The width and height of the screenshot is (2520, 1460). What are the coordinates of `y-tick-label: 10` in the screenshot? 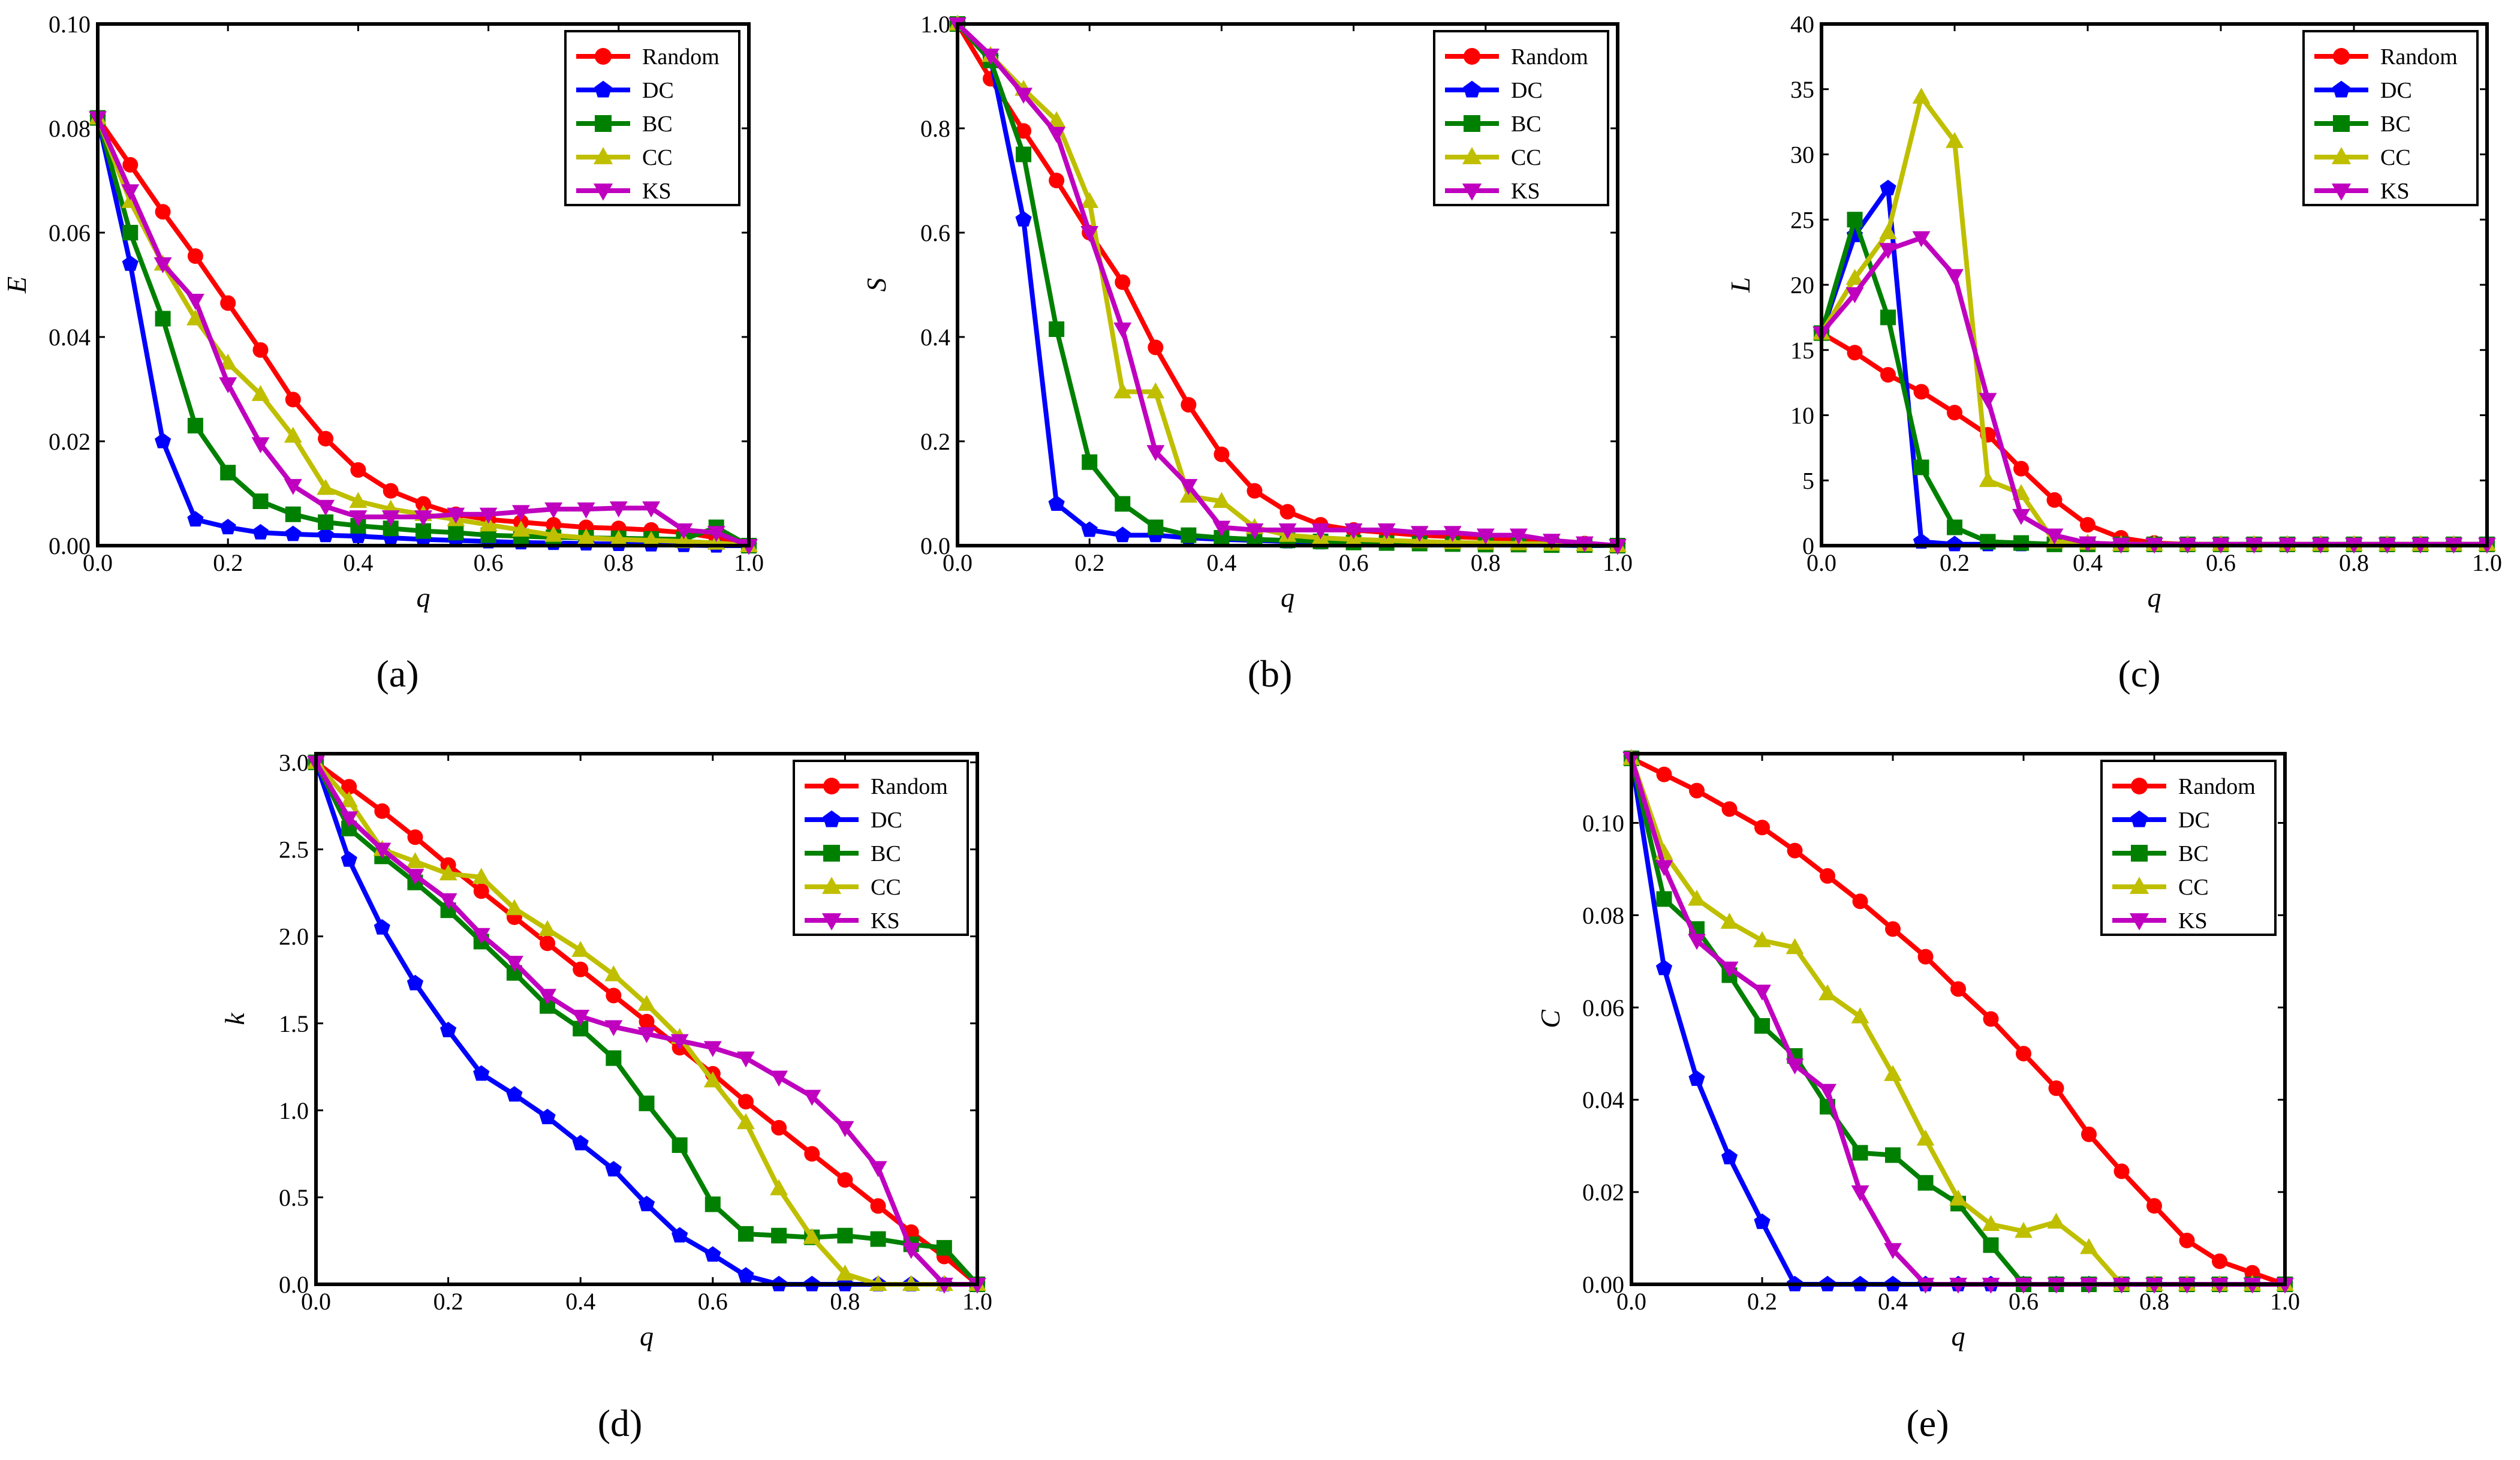 It's located at (1802, 415).